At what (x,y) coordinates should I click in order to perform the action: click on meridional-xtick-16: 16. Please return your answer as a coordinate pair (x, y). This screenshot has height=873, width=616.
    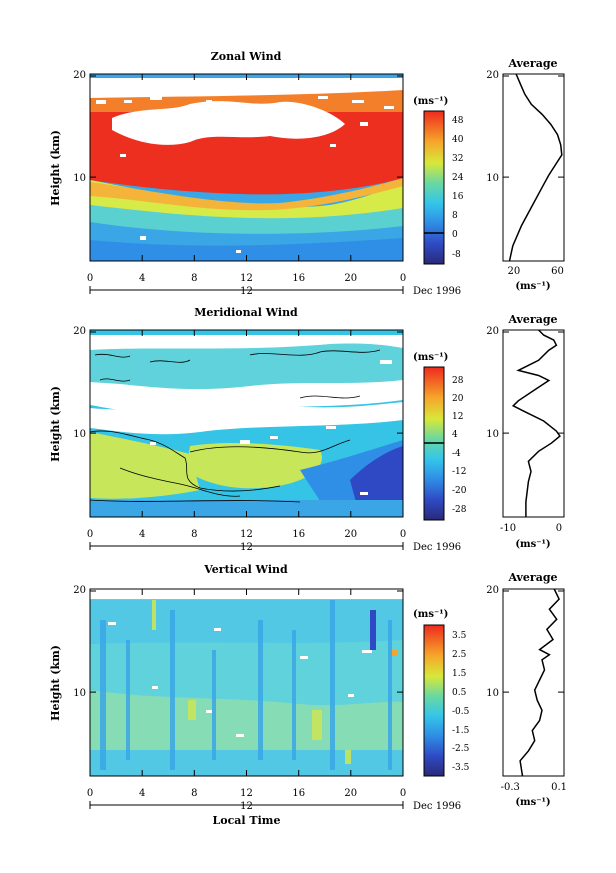
    Looking at the image, I should click on (298, 534).